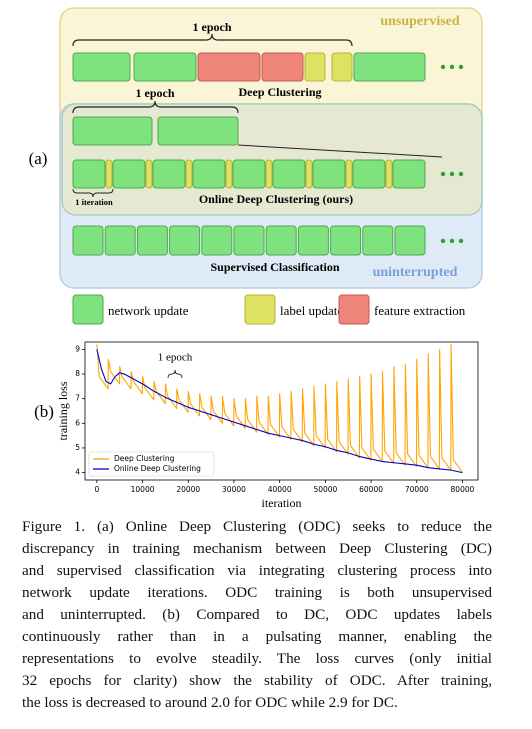 The height and width of the screenshot is (729, 532). Describe the element at coordinates (175, 374) in the screenshot. I see `annotation-bracket` at that location.